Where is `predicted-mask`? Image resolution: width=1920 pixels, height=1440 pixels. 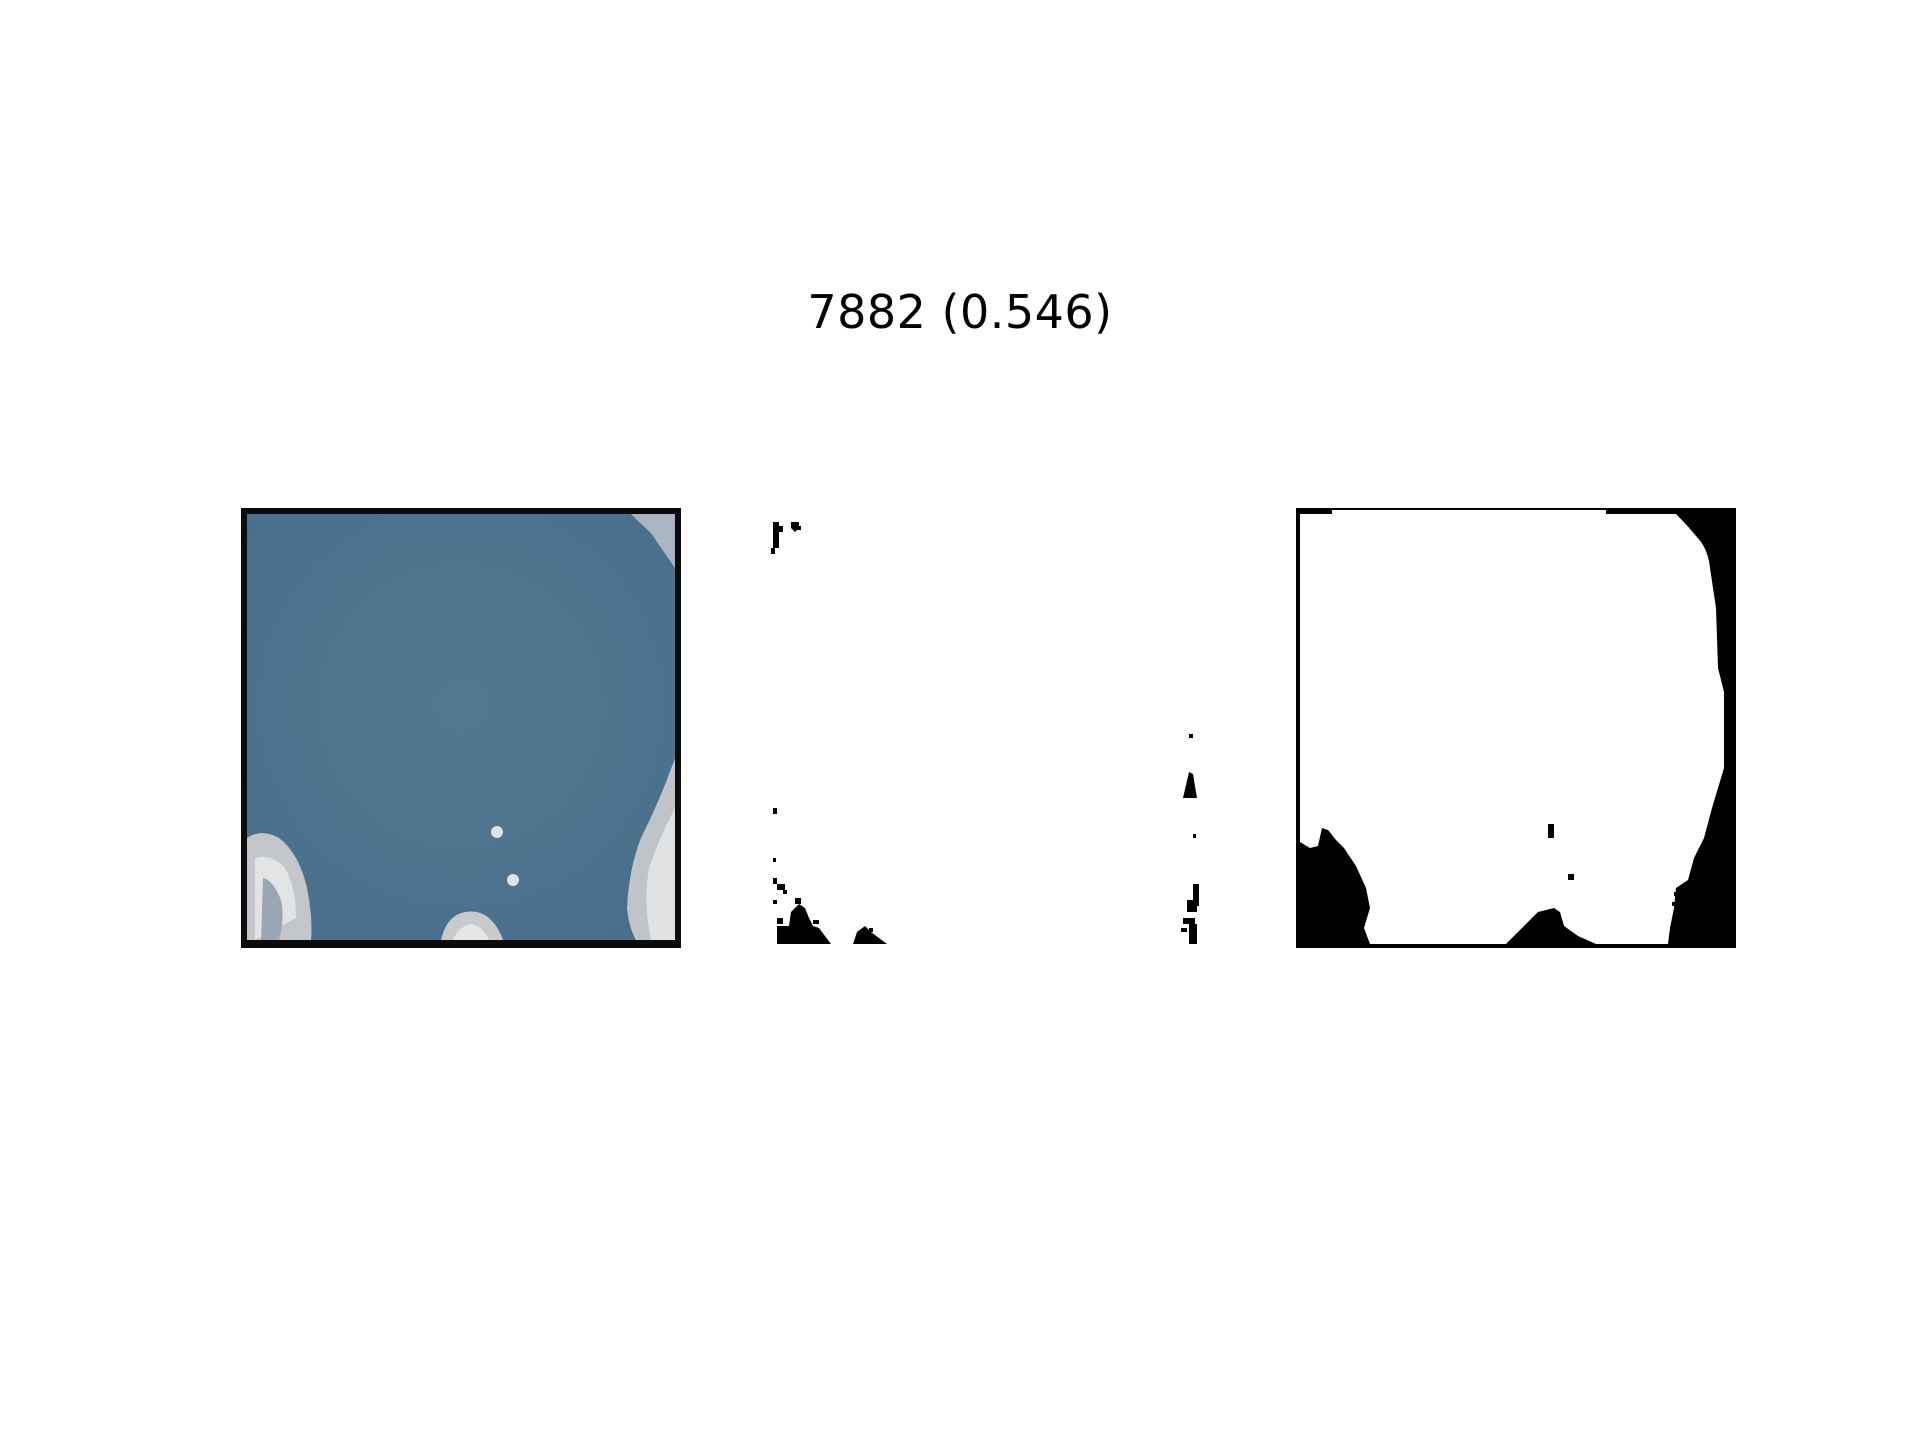 predicted-mask is located at coordinates (989, 728).